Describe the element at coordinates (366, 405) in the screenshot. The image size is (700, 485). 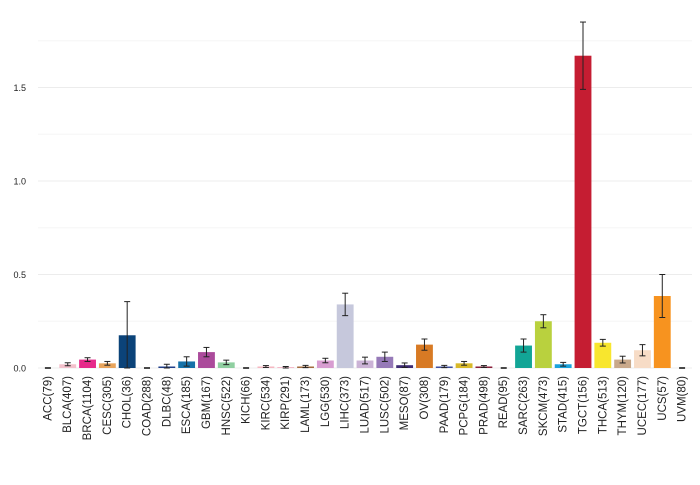
I see `x-tick-label: LUAD(517)` at that location.